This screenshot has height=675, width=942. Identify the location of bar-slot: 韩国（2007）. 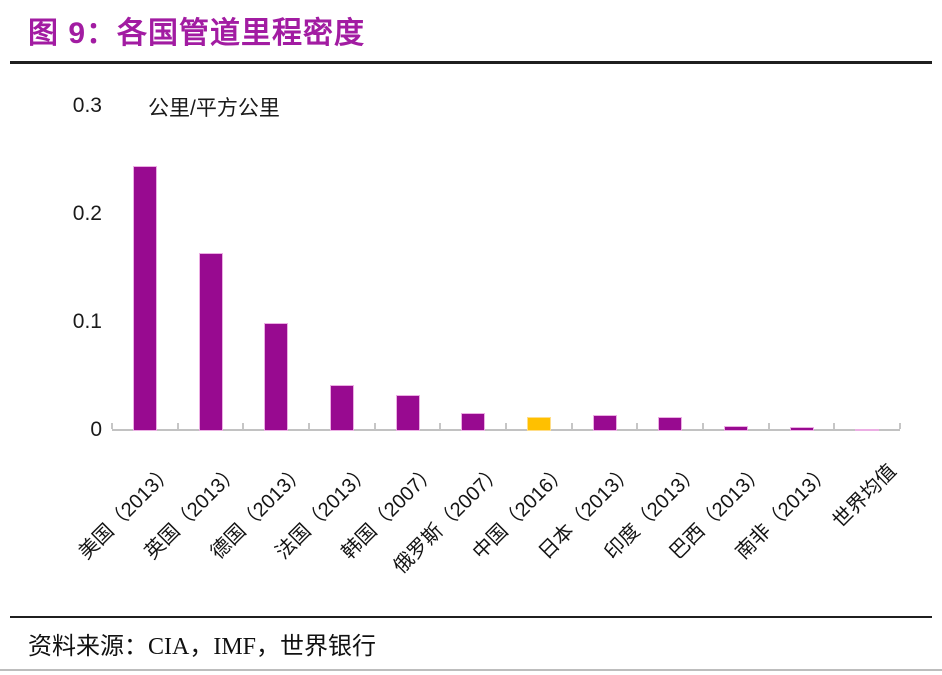
(389, 335).